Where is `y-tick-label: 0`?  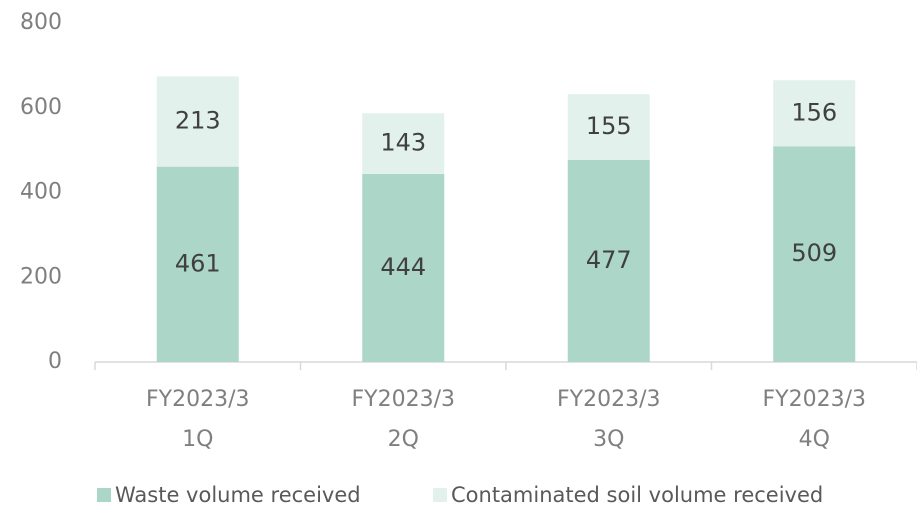
y-tick-label: 0 is located at coordinates (55, 361).